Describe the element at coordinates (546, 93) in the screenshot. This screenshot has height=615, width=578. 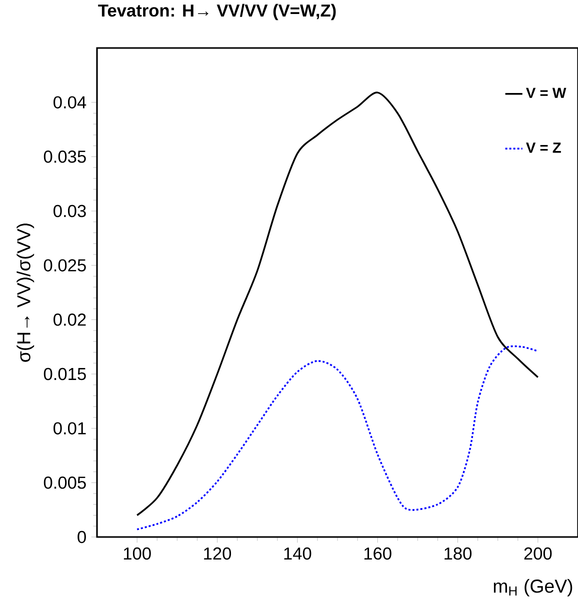
I see `legend-label: V = W` at that location.